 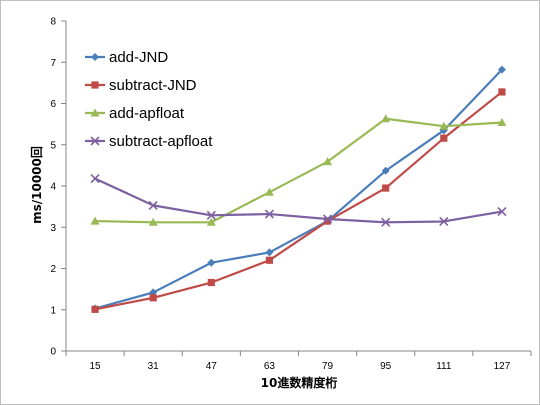 What do you see at coordinates (53, 228) in the screenshot?
I see `y-tick-label: 3` at bounding box center [53, 228].